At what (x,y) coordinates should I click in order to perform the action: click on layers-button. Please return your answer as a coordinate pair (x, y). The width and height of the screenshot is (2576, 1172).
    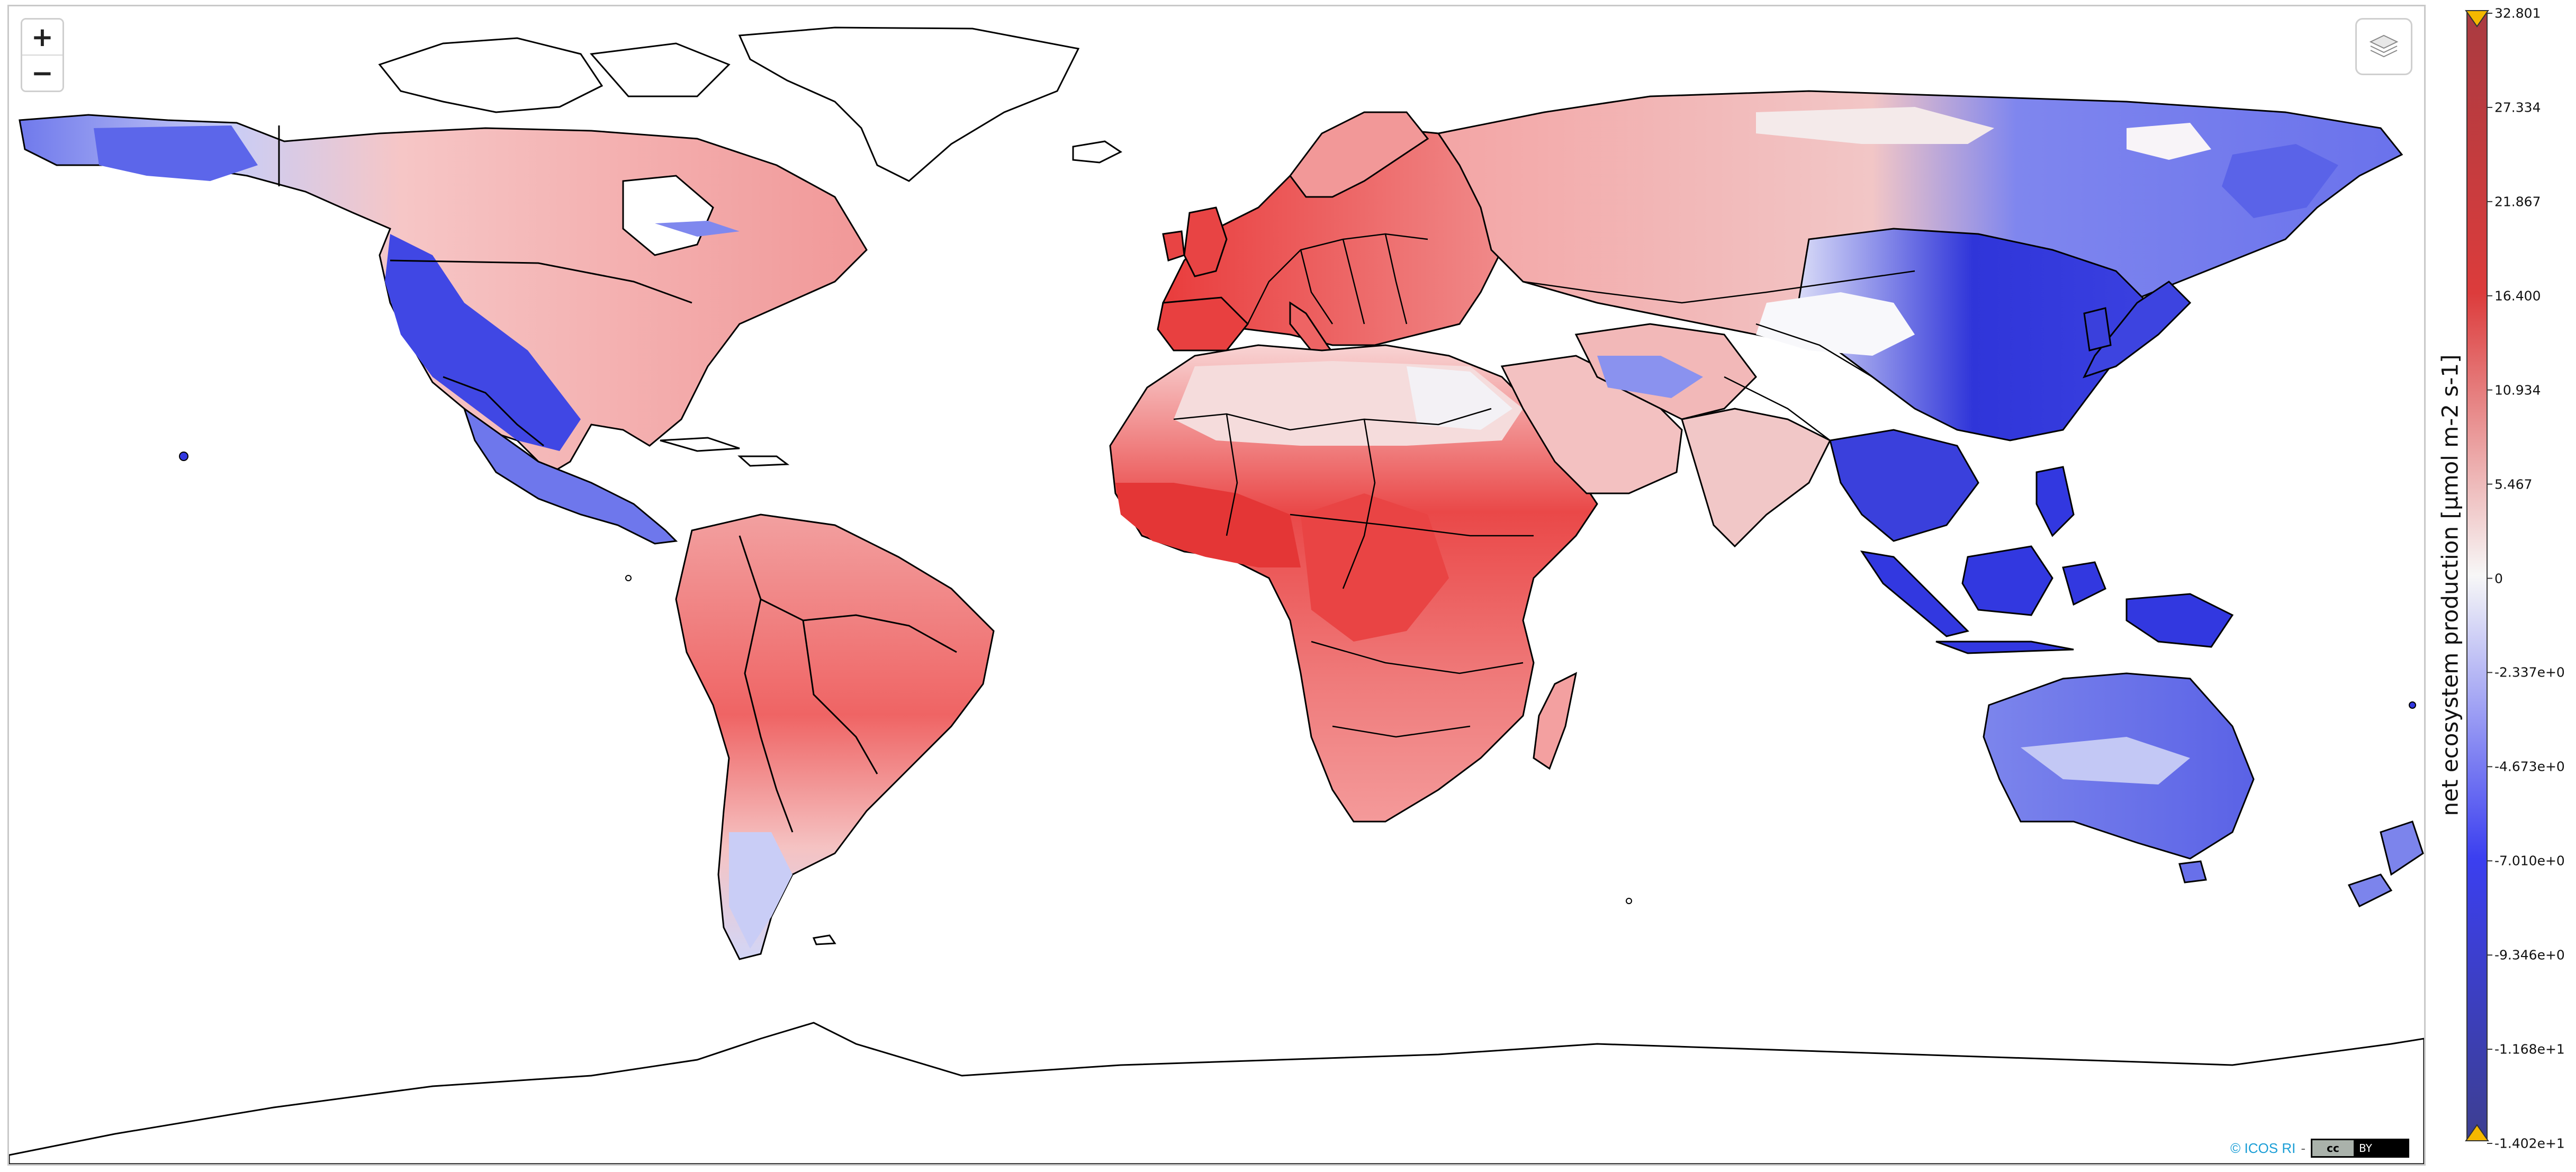
    Looking at the image, I should click on (2384, 47).